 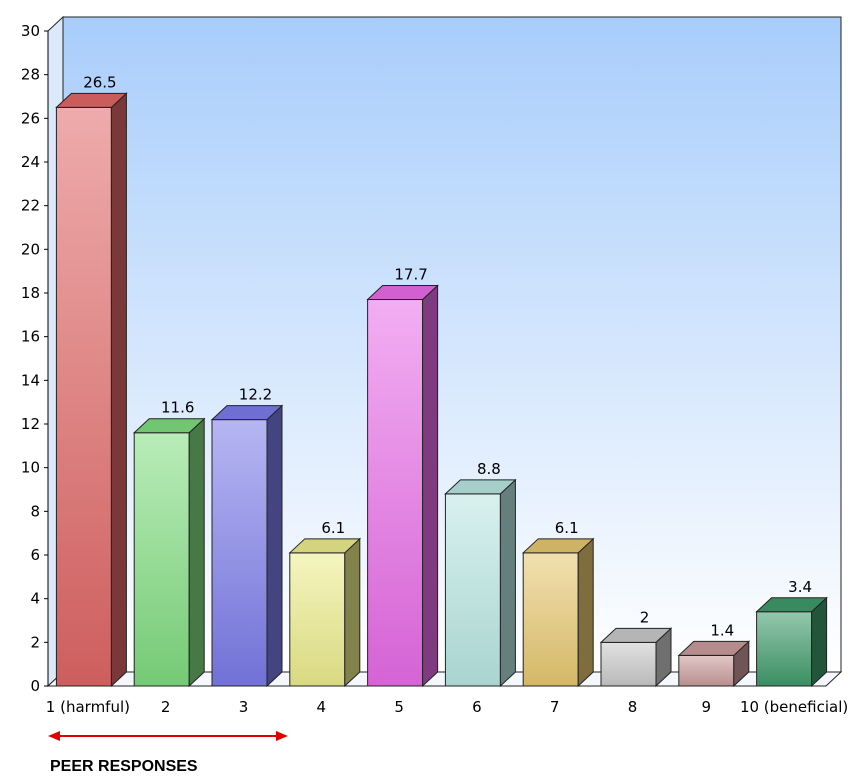 What do you see at coordinates (282, 736) in the screenshot?
I see `arrow-head-right` at bounding box center [282, 736].